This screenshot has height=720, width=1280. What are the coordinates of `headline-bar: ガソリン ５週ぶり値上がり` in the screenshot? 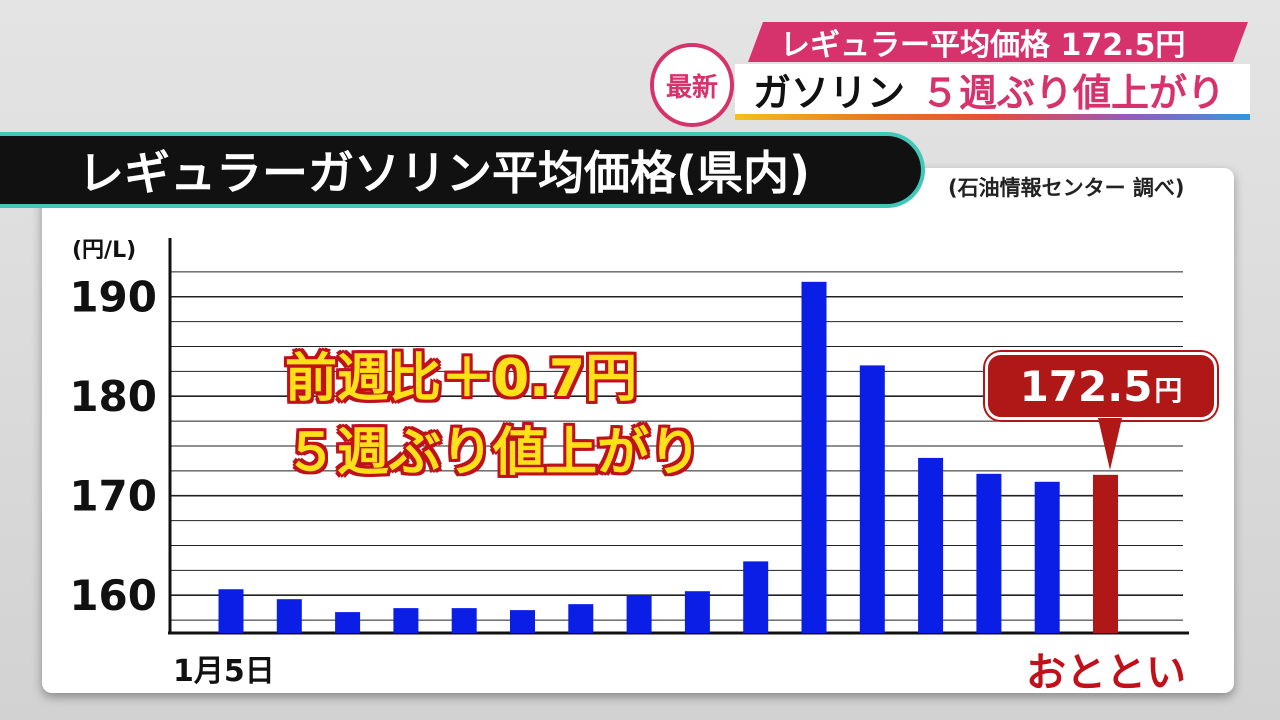 It's located at (992, 92).